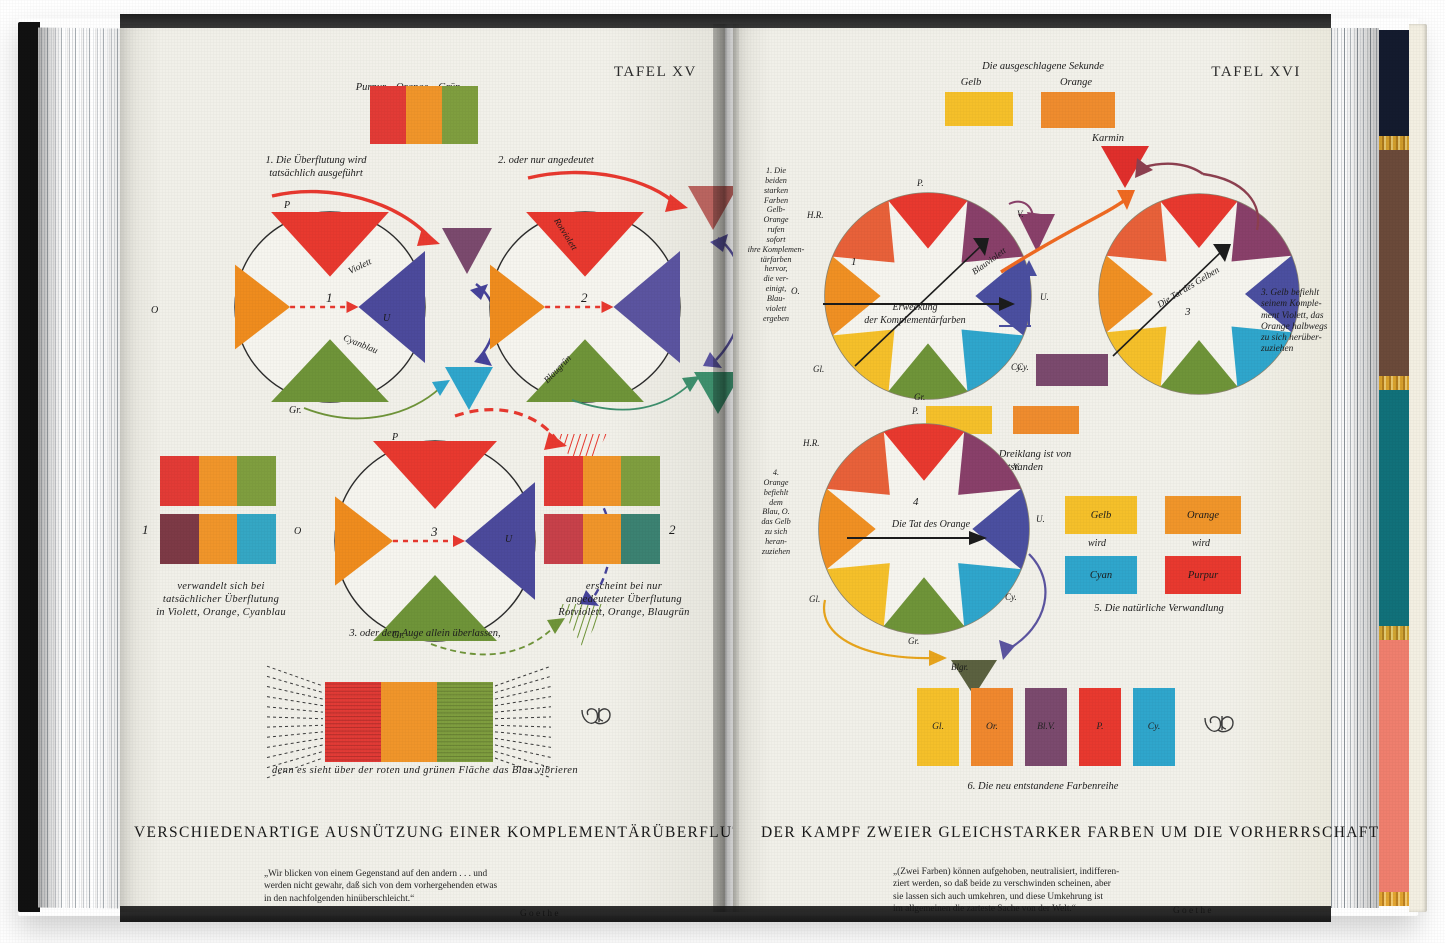 The image size is (1445, 943). Describe the element at coordinates (1188, 312) in the screenshot. I see `star3-index: 3` at that location.